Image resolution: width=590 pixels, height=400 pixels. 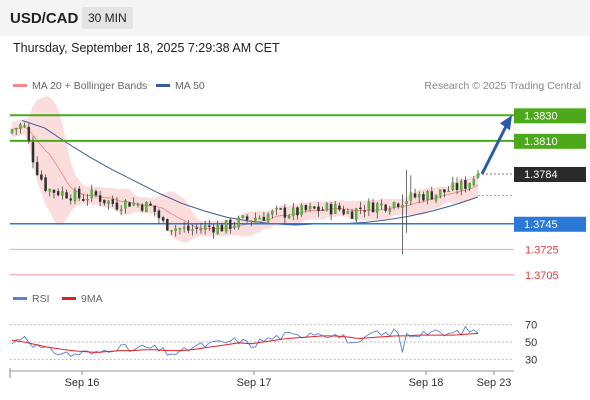 I want to click on legend-ma20-bollinger: MA 20 + Bollinger Bands, so click(x=80, y=86).